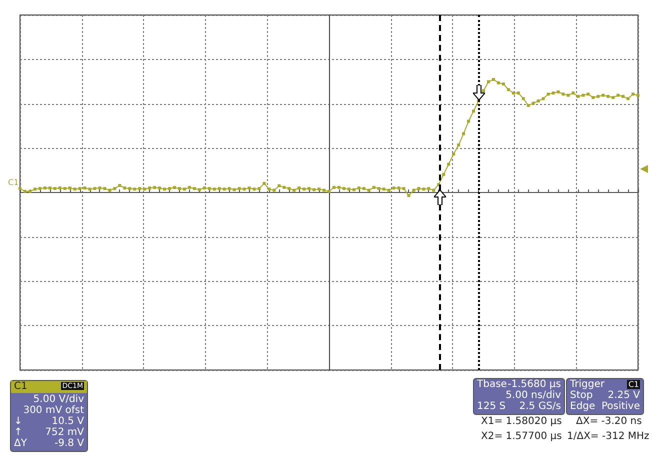 Image resolution: width=665 pixels, height=457 pixels. Describe the element at coordinates (521, 436) in the screenshot. I see `text: X2= 1.57700 µs` at that location.